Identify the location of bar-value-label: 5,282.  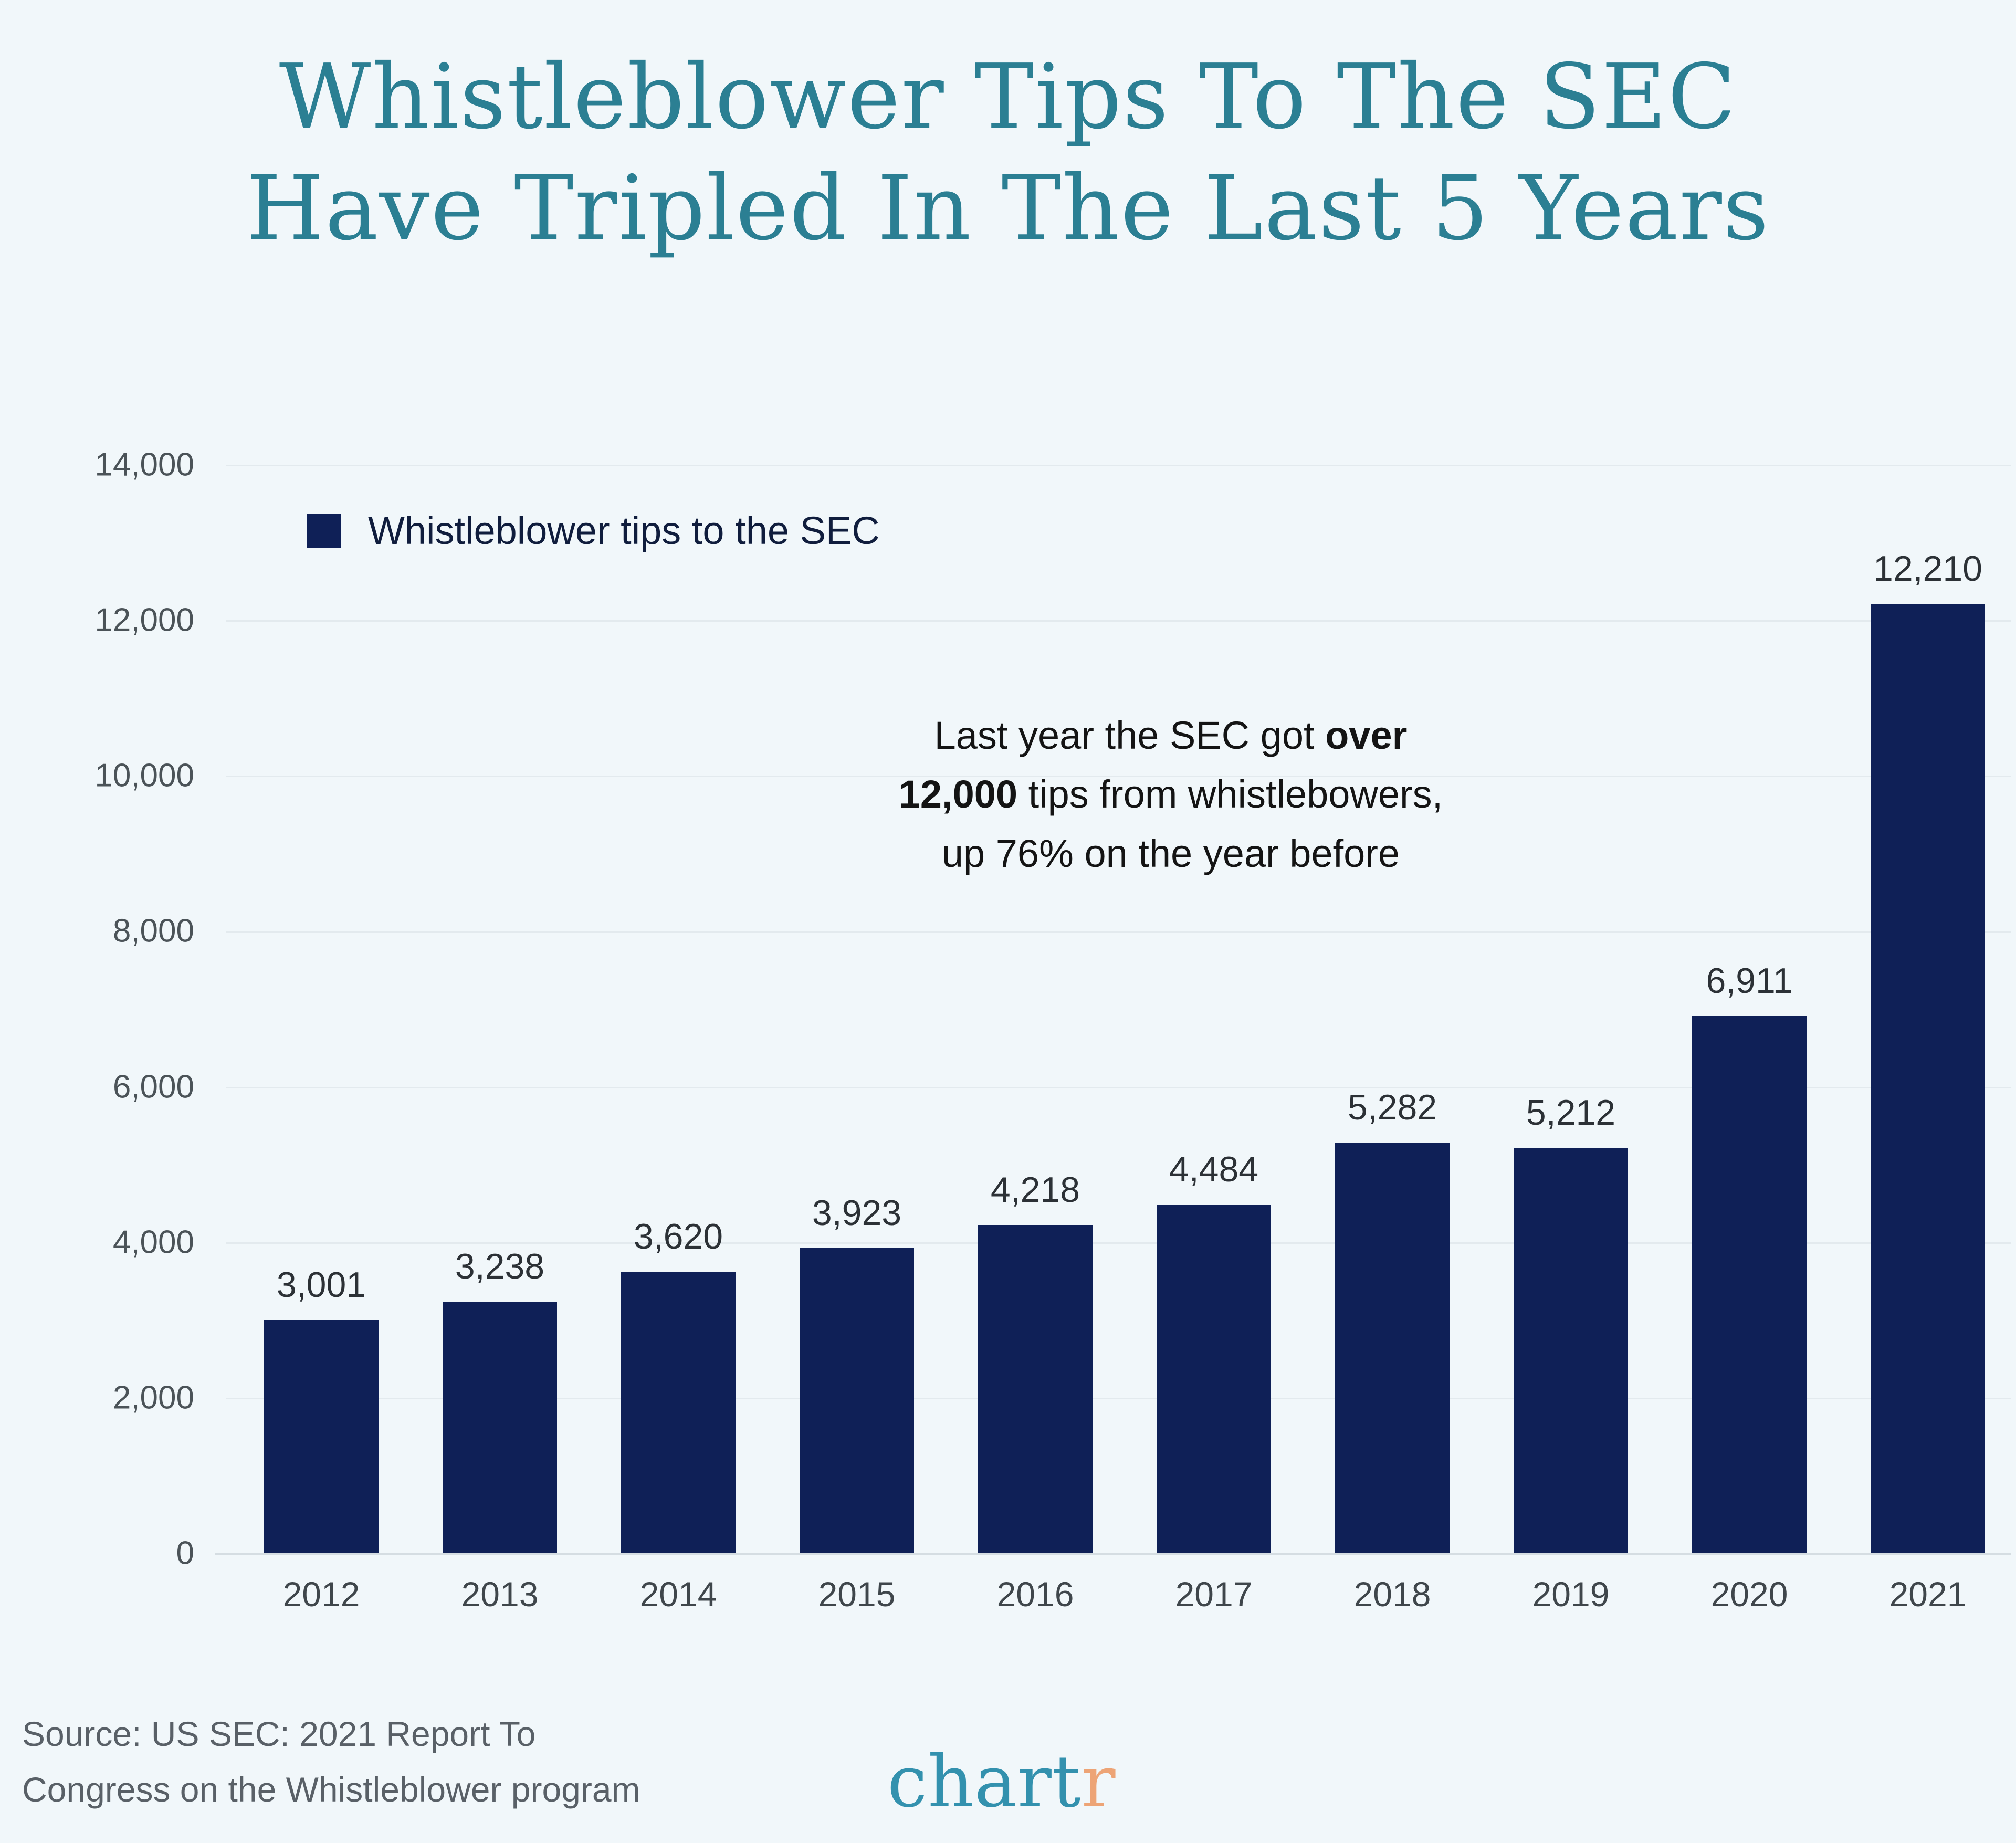
(1392, 1107).